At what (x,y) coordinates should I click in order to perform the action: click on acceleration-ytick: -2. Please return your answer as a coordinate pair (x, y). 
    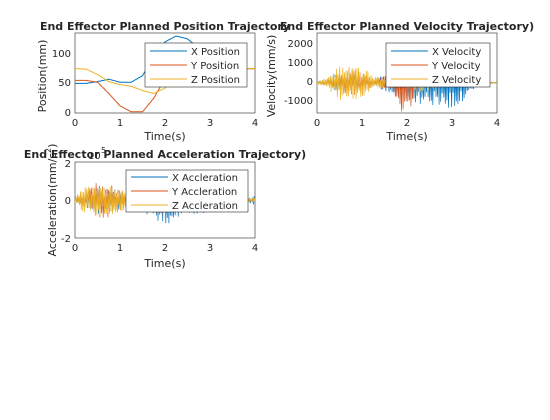
    Looking at the image, I should click on (66, 239).